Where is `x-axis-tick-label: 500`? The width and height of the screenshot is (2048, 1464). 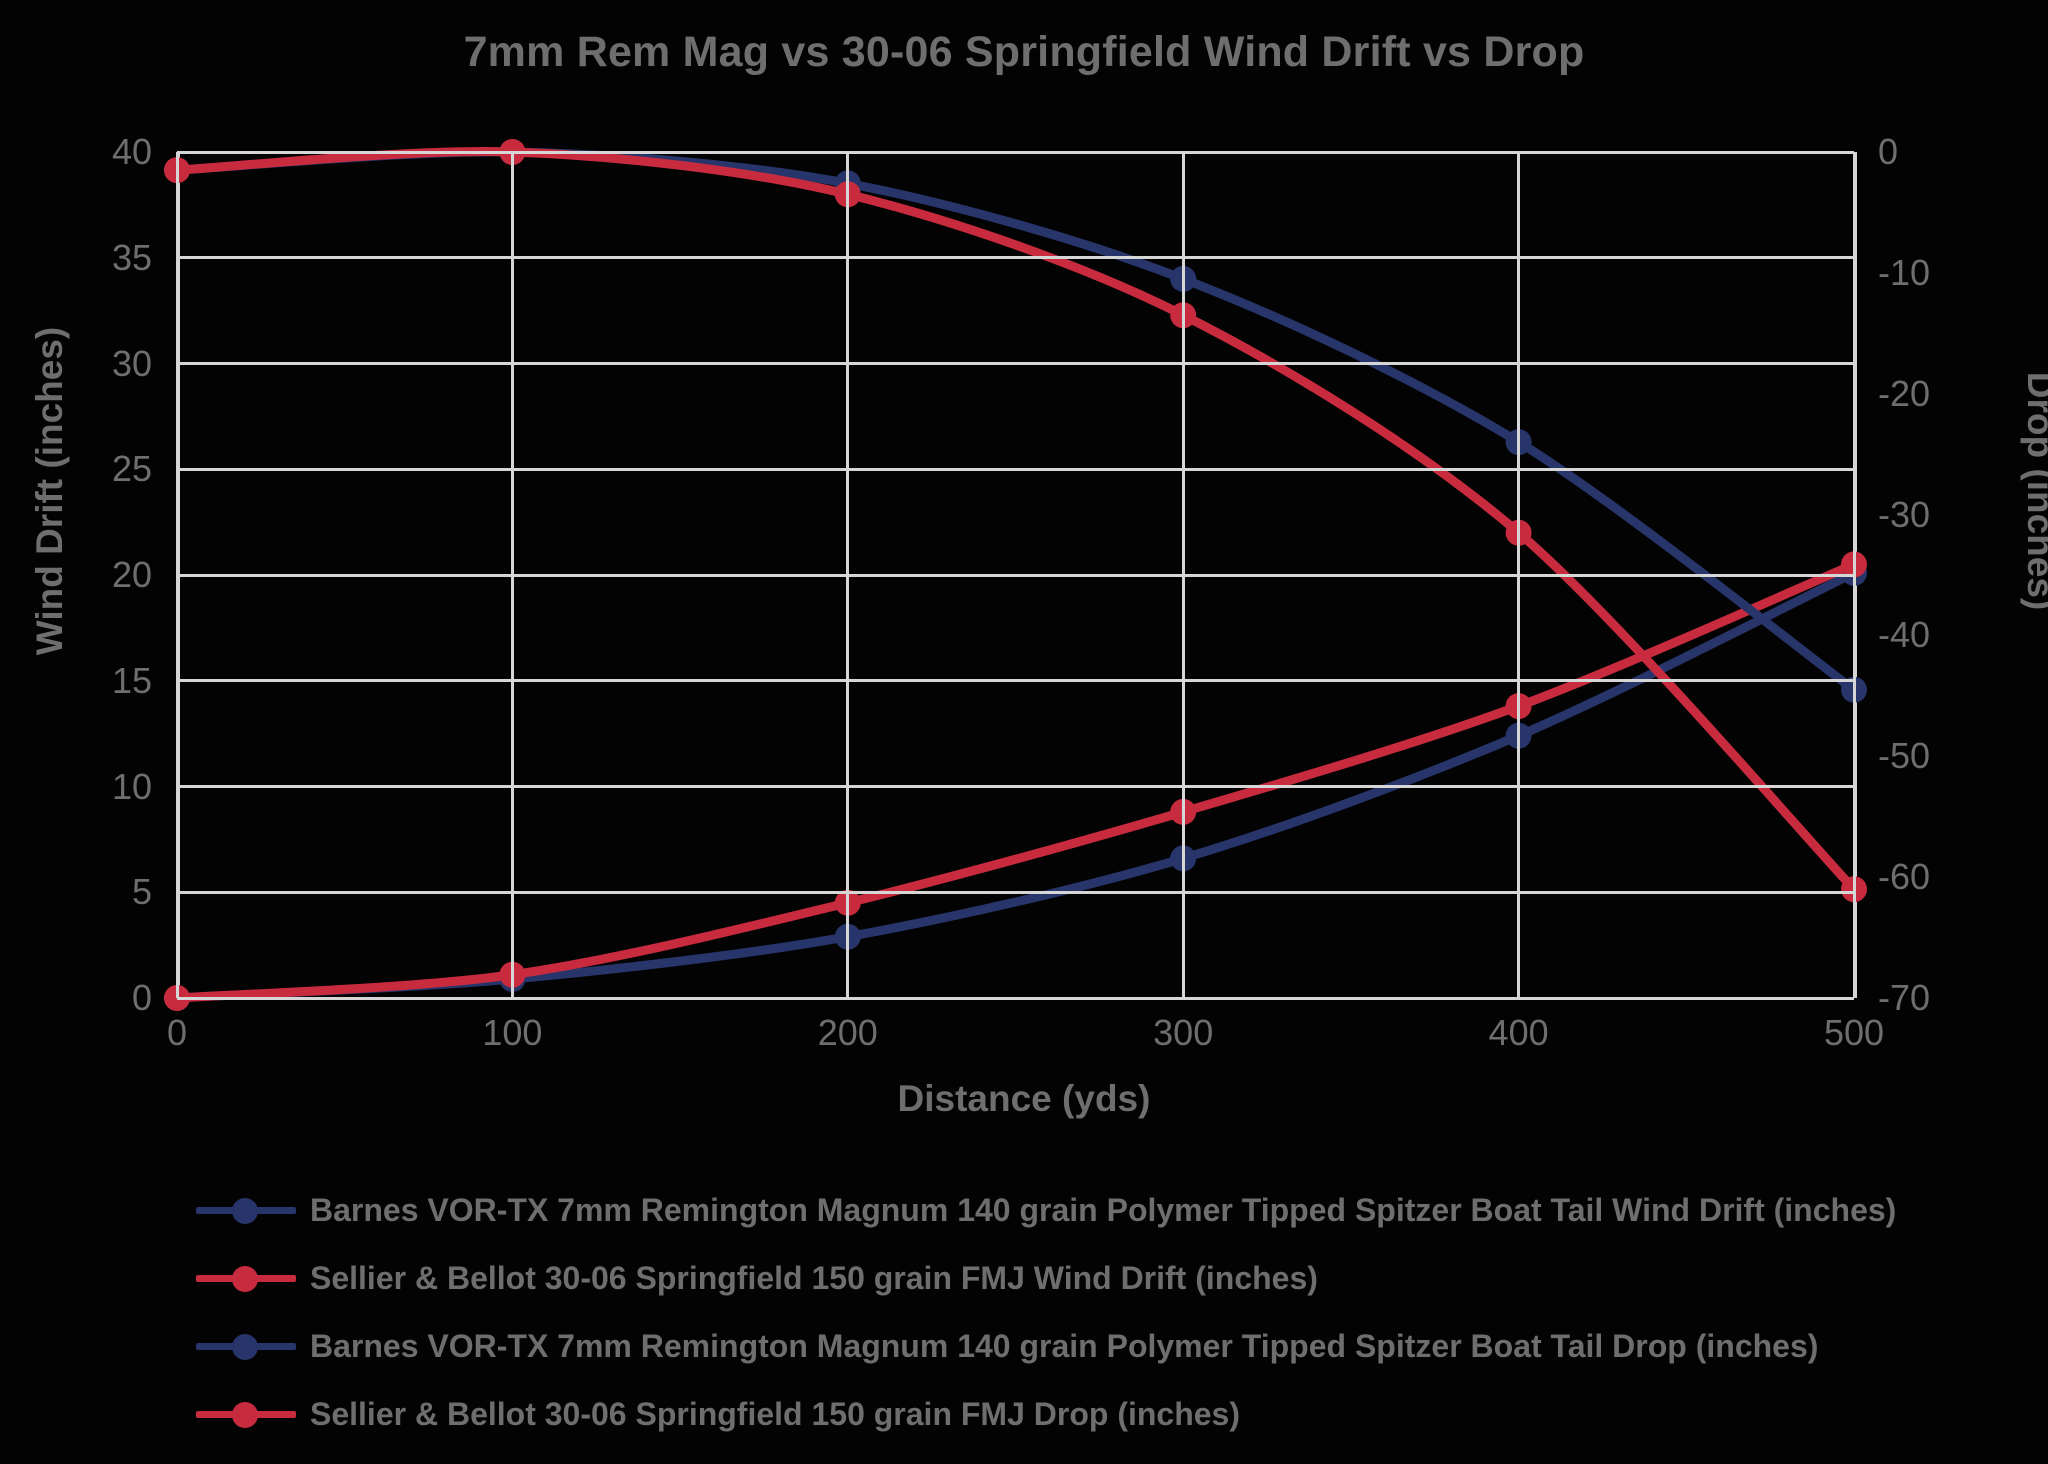
x-axis-tick-label: 500 is located at coordinates (1854, 1032).